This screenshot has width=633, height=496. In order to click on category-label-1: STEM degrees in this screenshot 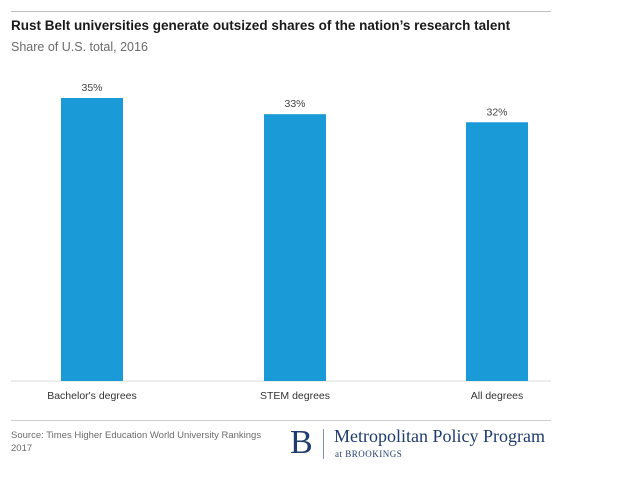, I will do `click(295, 396)`.